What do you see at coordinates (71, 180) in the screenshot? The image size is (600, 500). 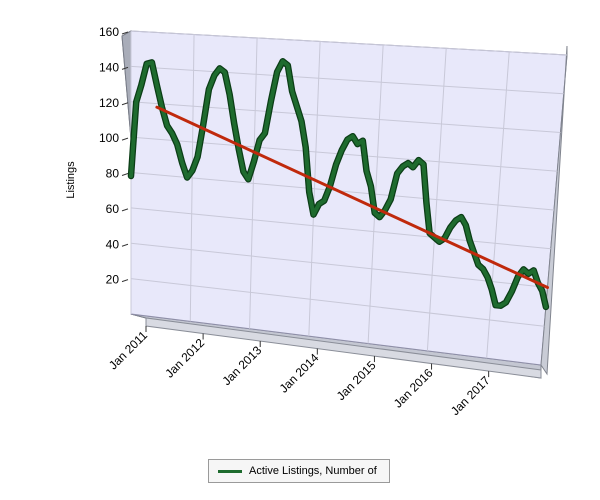 I see `y-axis-title: Listings` at bounding box center [71, 180].